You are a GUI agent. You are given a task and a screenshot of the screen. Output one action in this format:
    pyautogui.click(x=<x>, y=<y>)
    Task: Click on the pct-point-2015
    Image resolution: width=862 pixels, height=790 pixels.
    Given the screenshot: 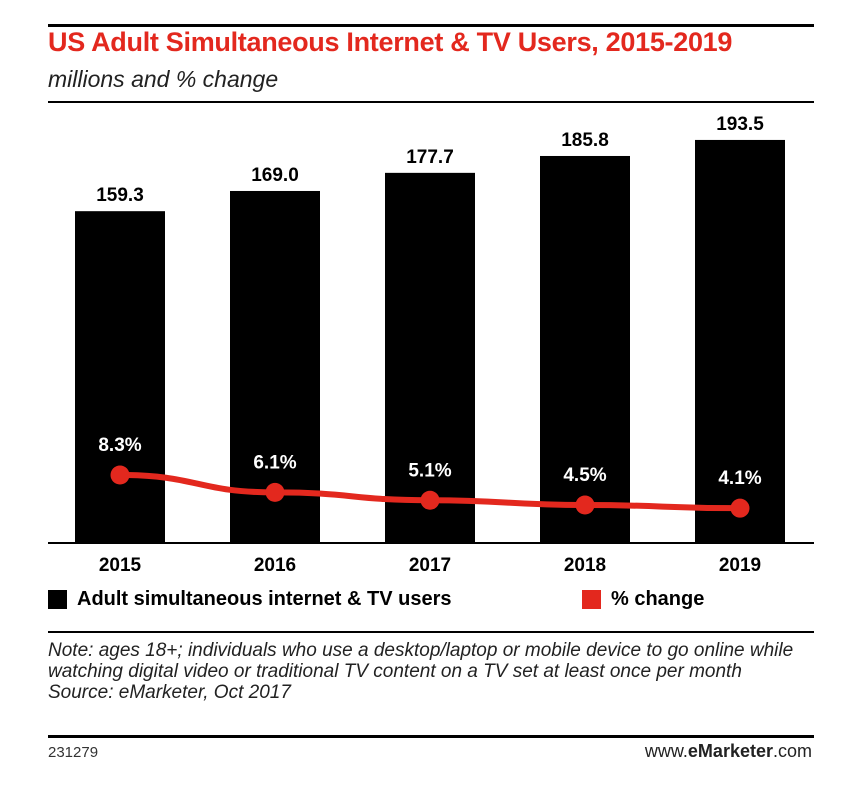 What is the action you would take?
    pyautogui.click(x=120, y=475)
    